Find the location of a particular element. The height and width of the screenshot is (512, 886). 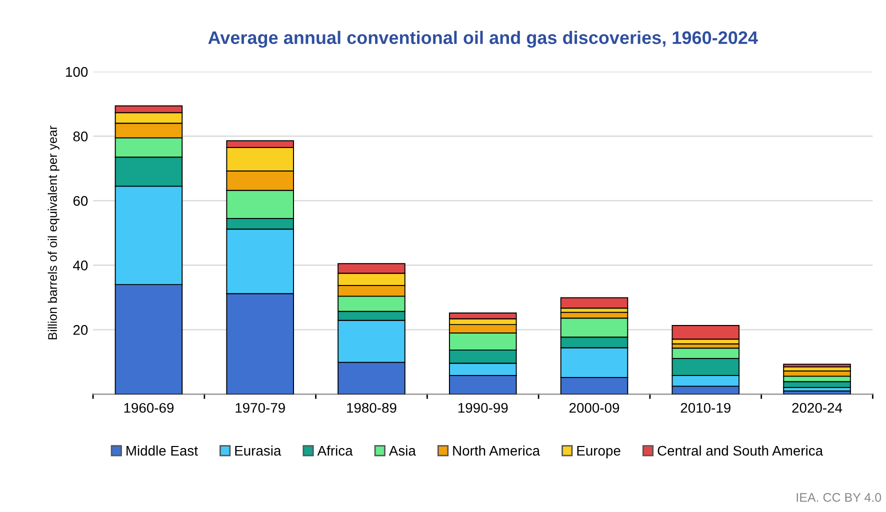

legend-label: Asia is located at coordinates (402, 450).